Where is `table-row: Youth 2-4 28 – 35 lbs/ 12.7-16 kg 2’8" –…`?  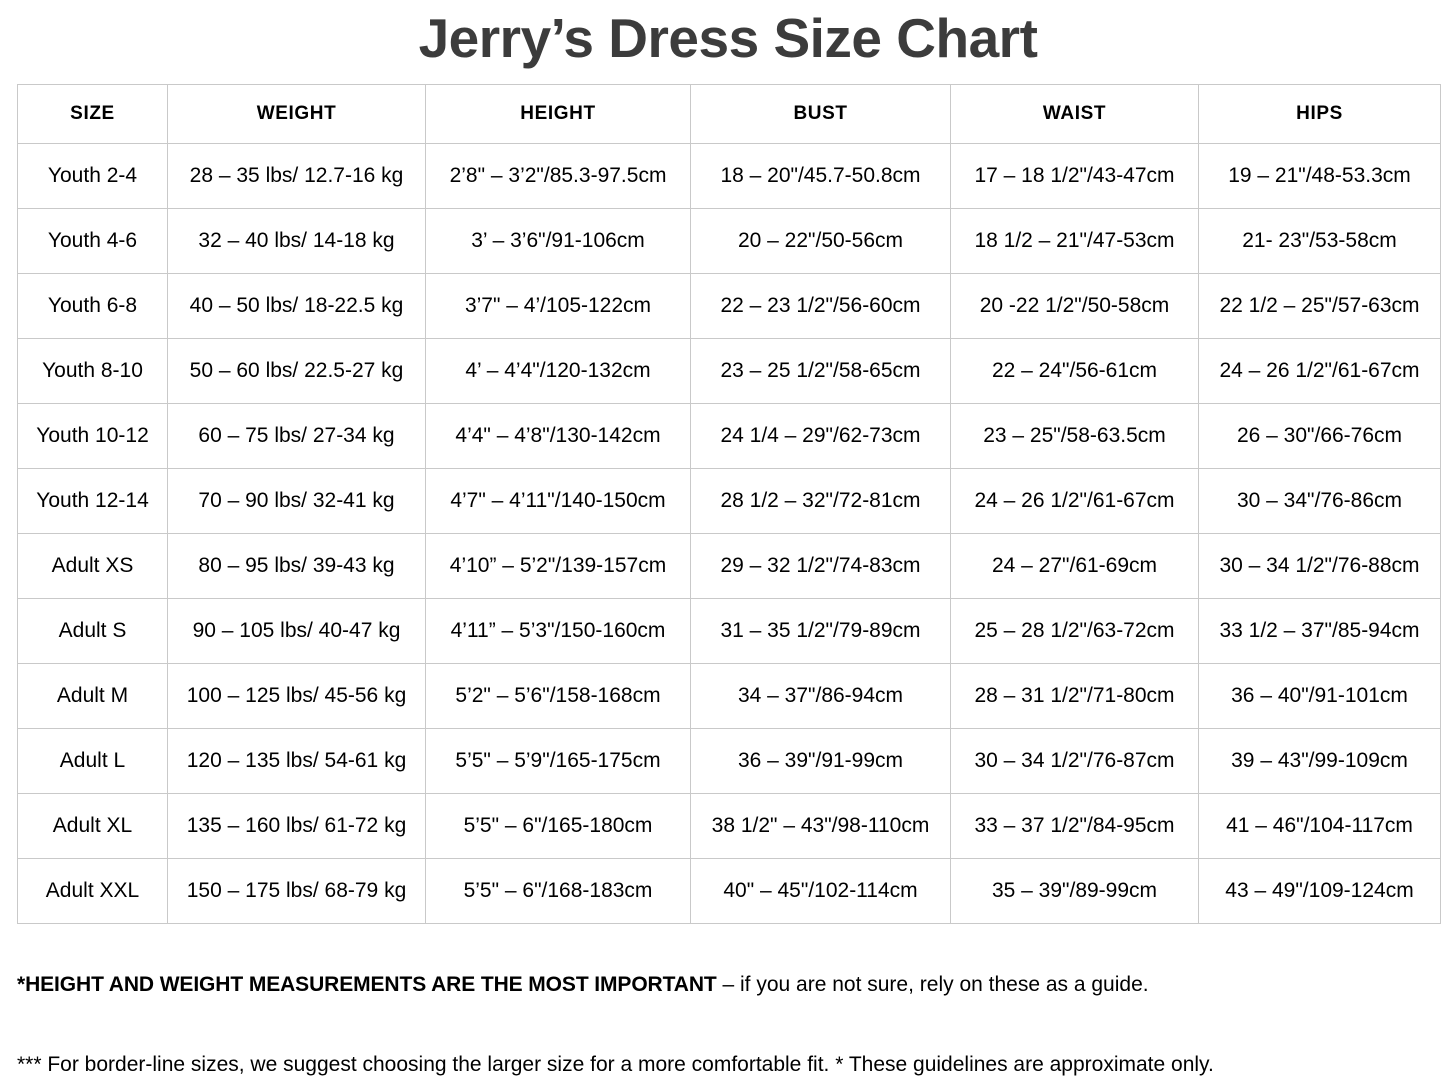
table-row: Youth 2-4 28 – 35 lbs/ 12.7-16 kg 2’8" –… is located at coordinates (729, 175).